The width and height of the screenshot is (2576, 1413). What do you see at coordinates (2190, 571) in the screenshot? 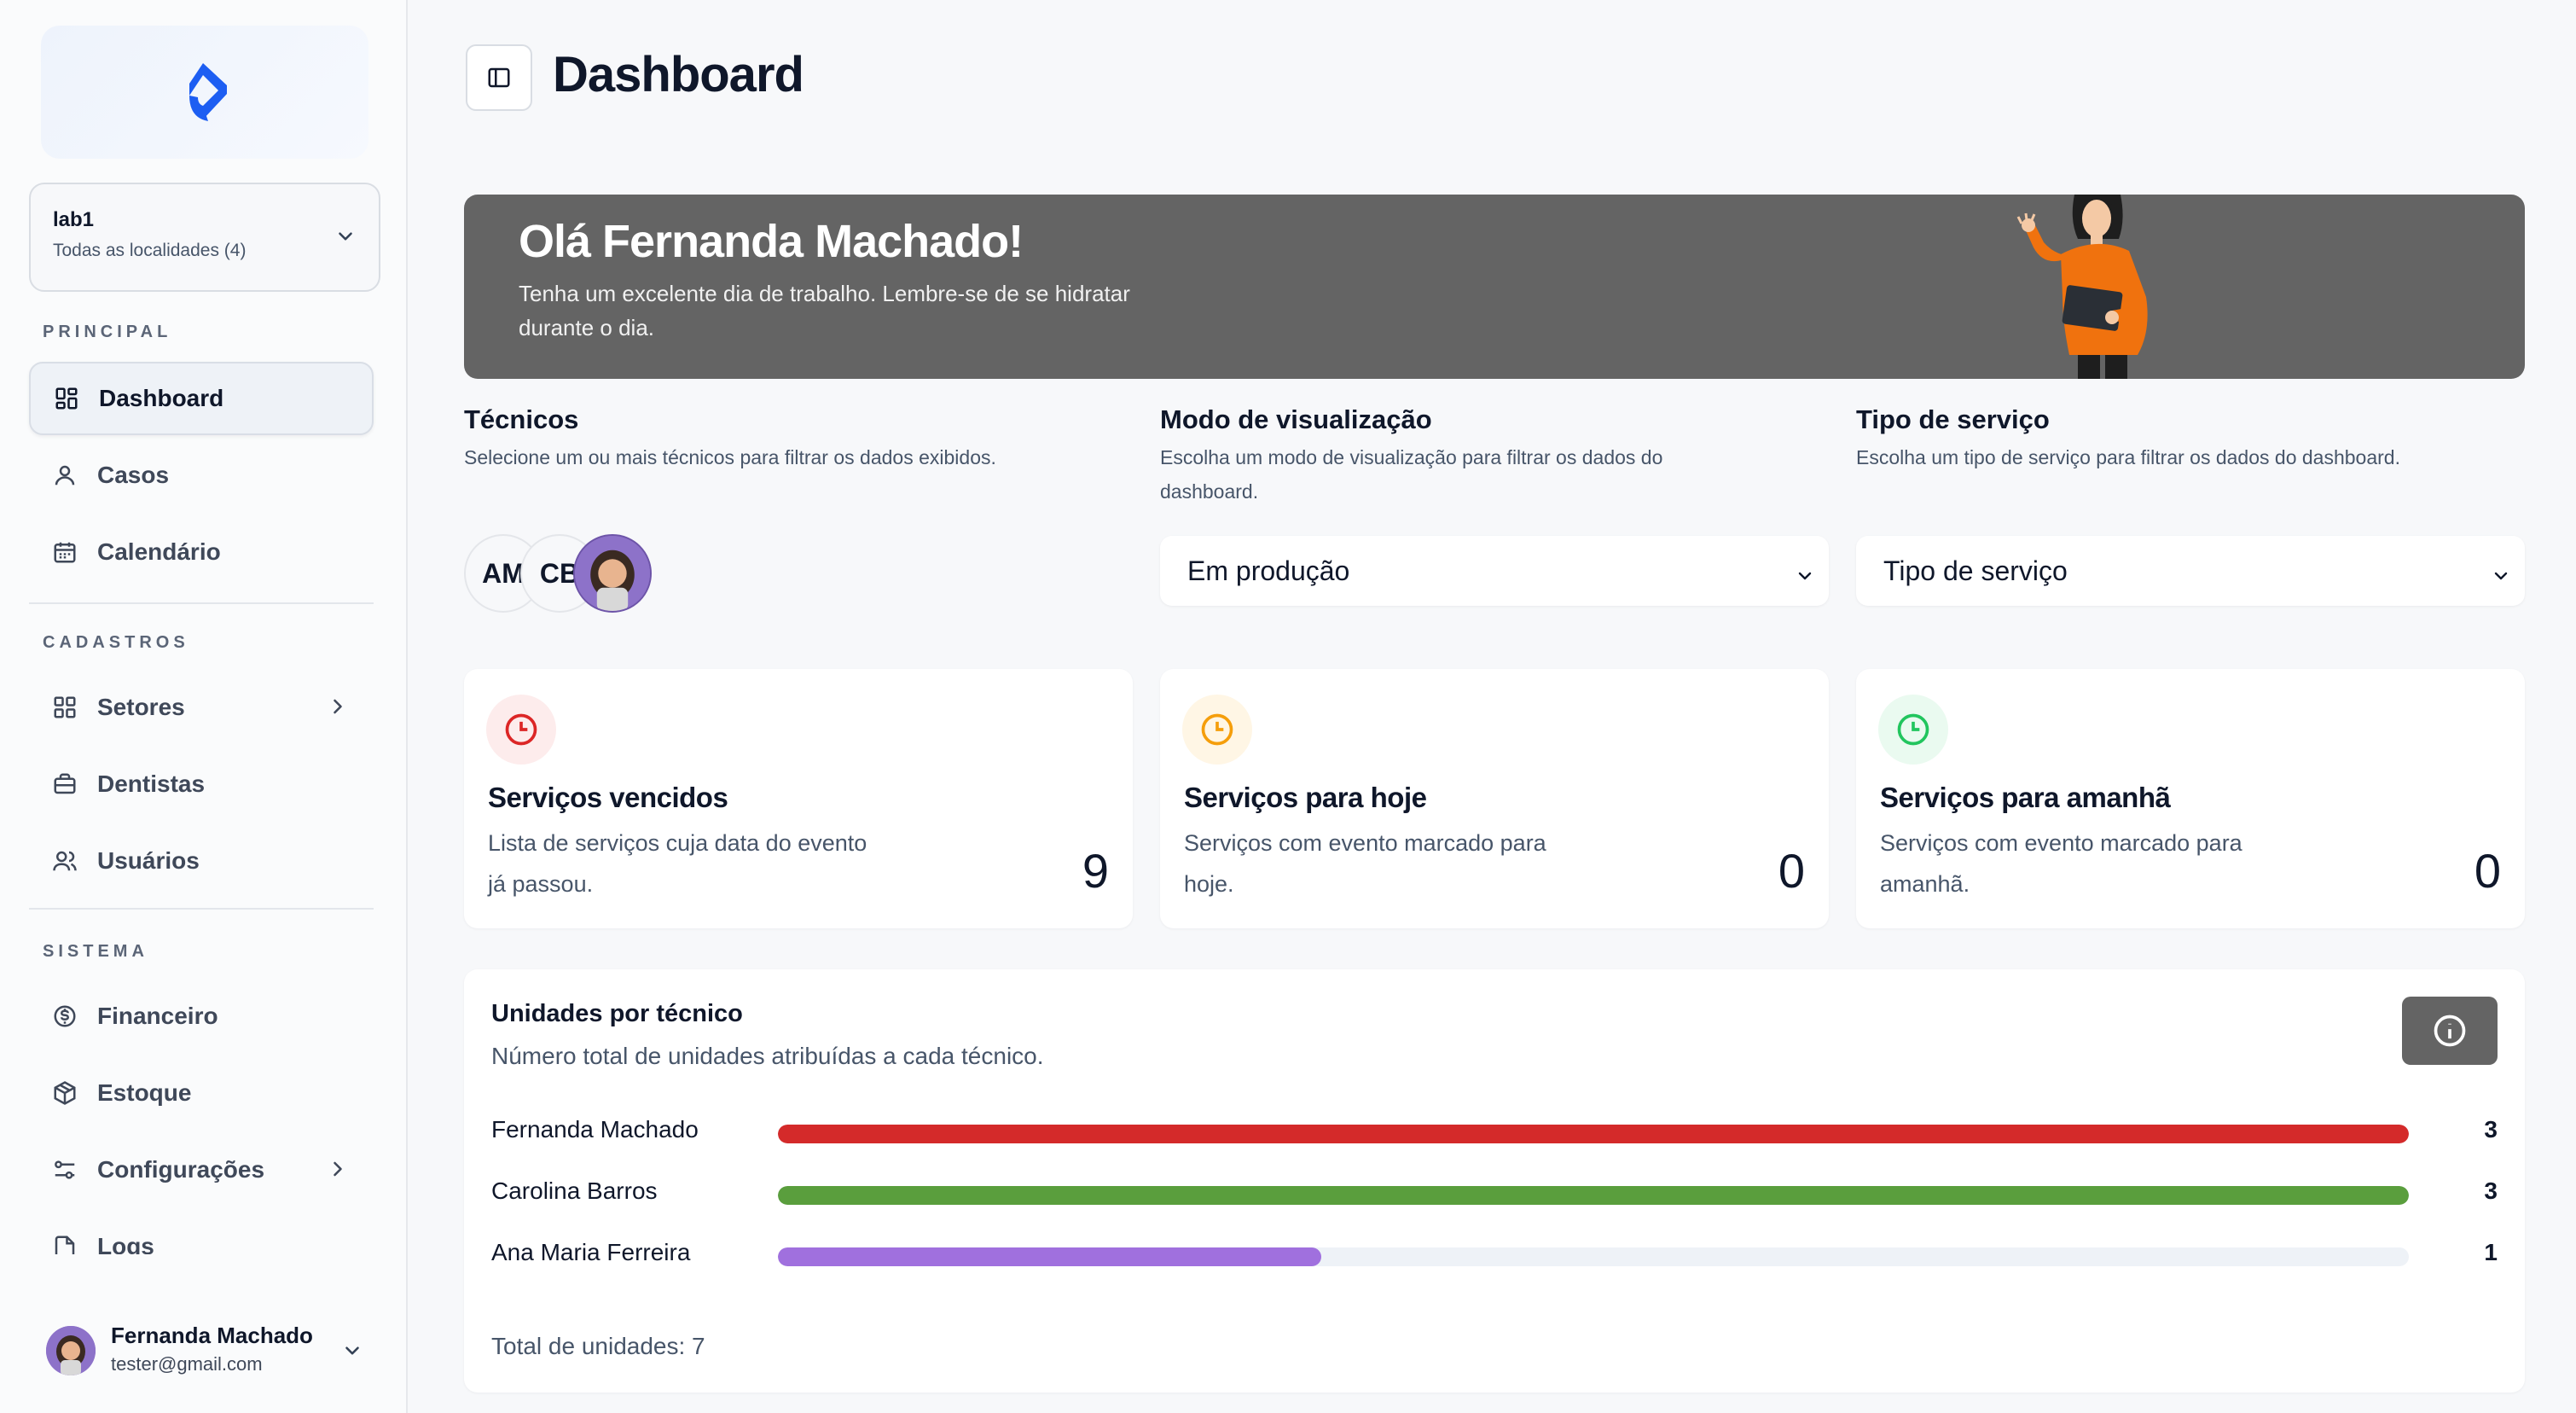
I see `service-type-select: Tipo de serviço` at bounding box center [2190, 571].